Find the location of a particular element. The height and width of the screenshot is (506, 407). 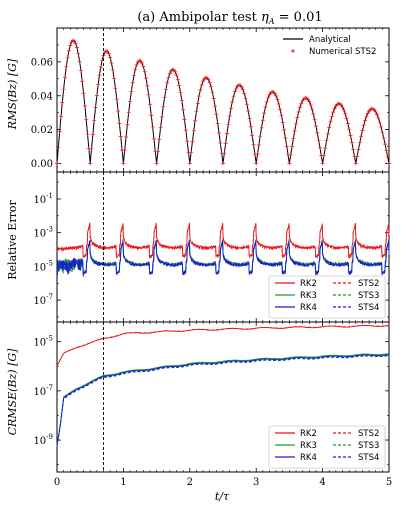

x-tick-label: 5 is located at coordinates (389, 482).